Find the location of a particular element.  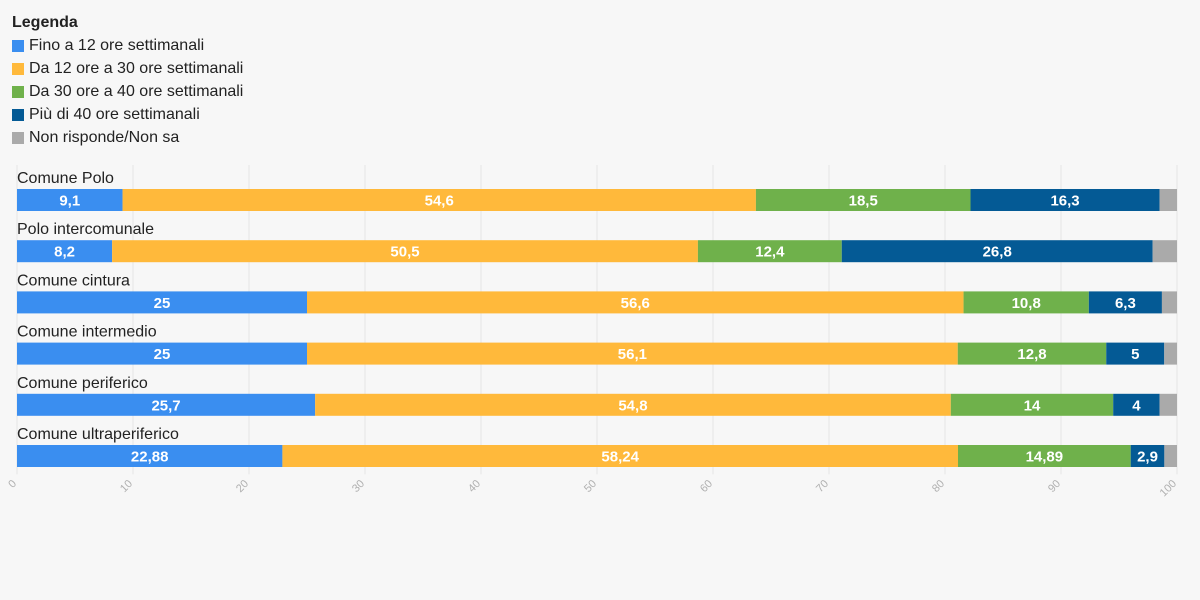

legend-label: Da 12 ore a 30 ore settimanali is located at coordinates (136, 68).